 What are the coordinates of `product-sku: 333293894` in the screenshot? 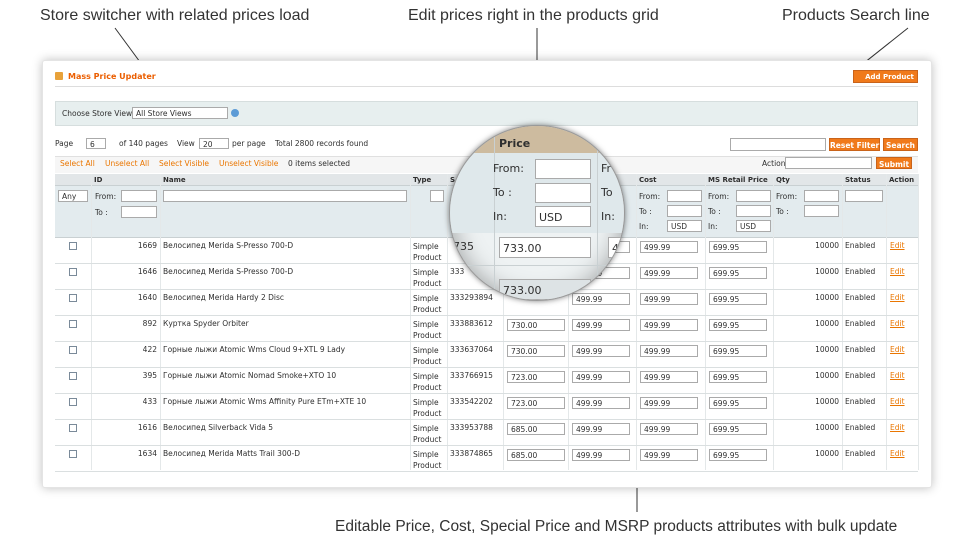 It's located at (471, 297).